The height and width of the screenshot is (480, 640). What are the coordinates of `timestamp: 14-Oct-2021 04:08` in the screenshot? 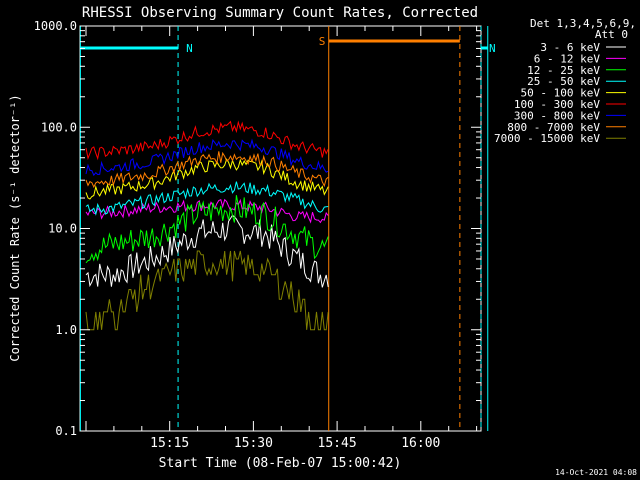 It's located at (596, 472).